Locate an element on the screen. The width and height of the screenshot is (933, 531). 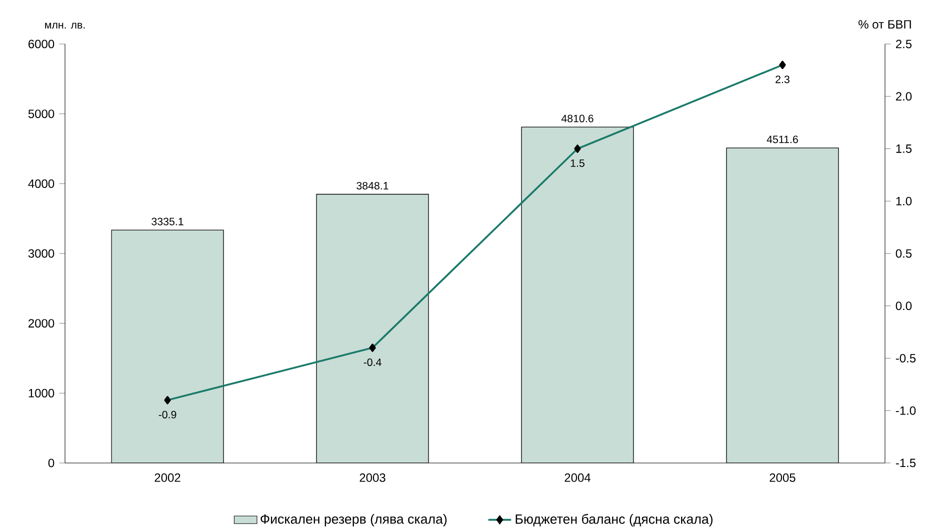
data-label: 3848.1 is located at coordinates (372, 186).